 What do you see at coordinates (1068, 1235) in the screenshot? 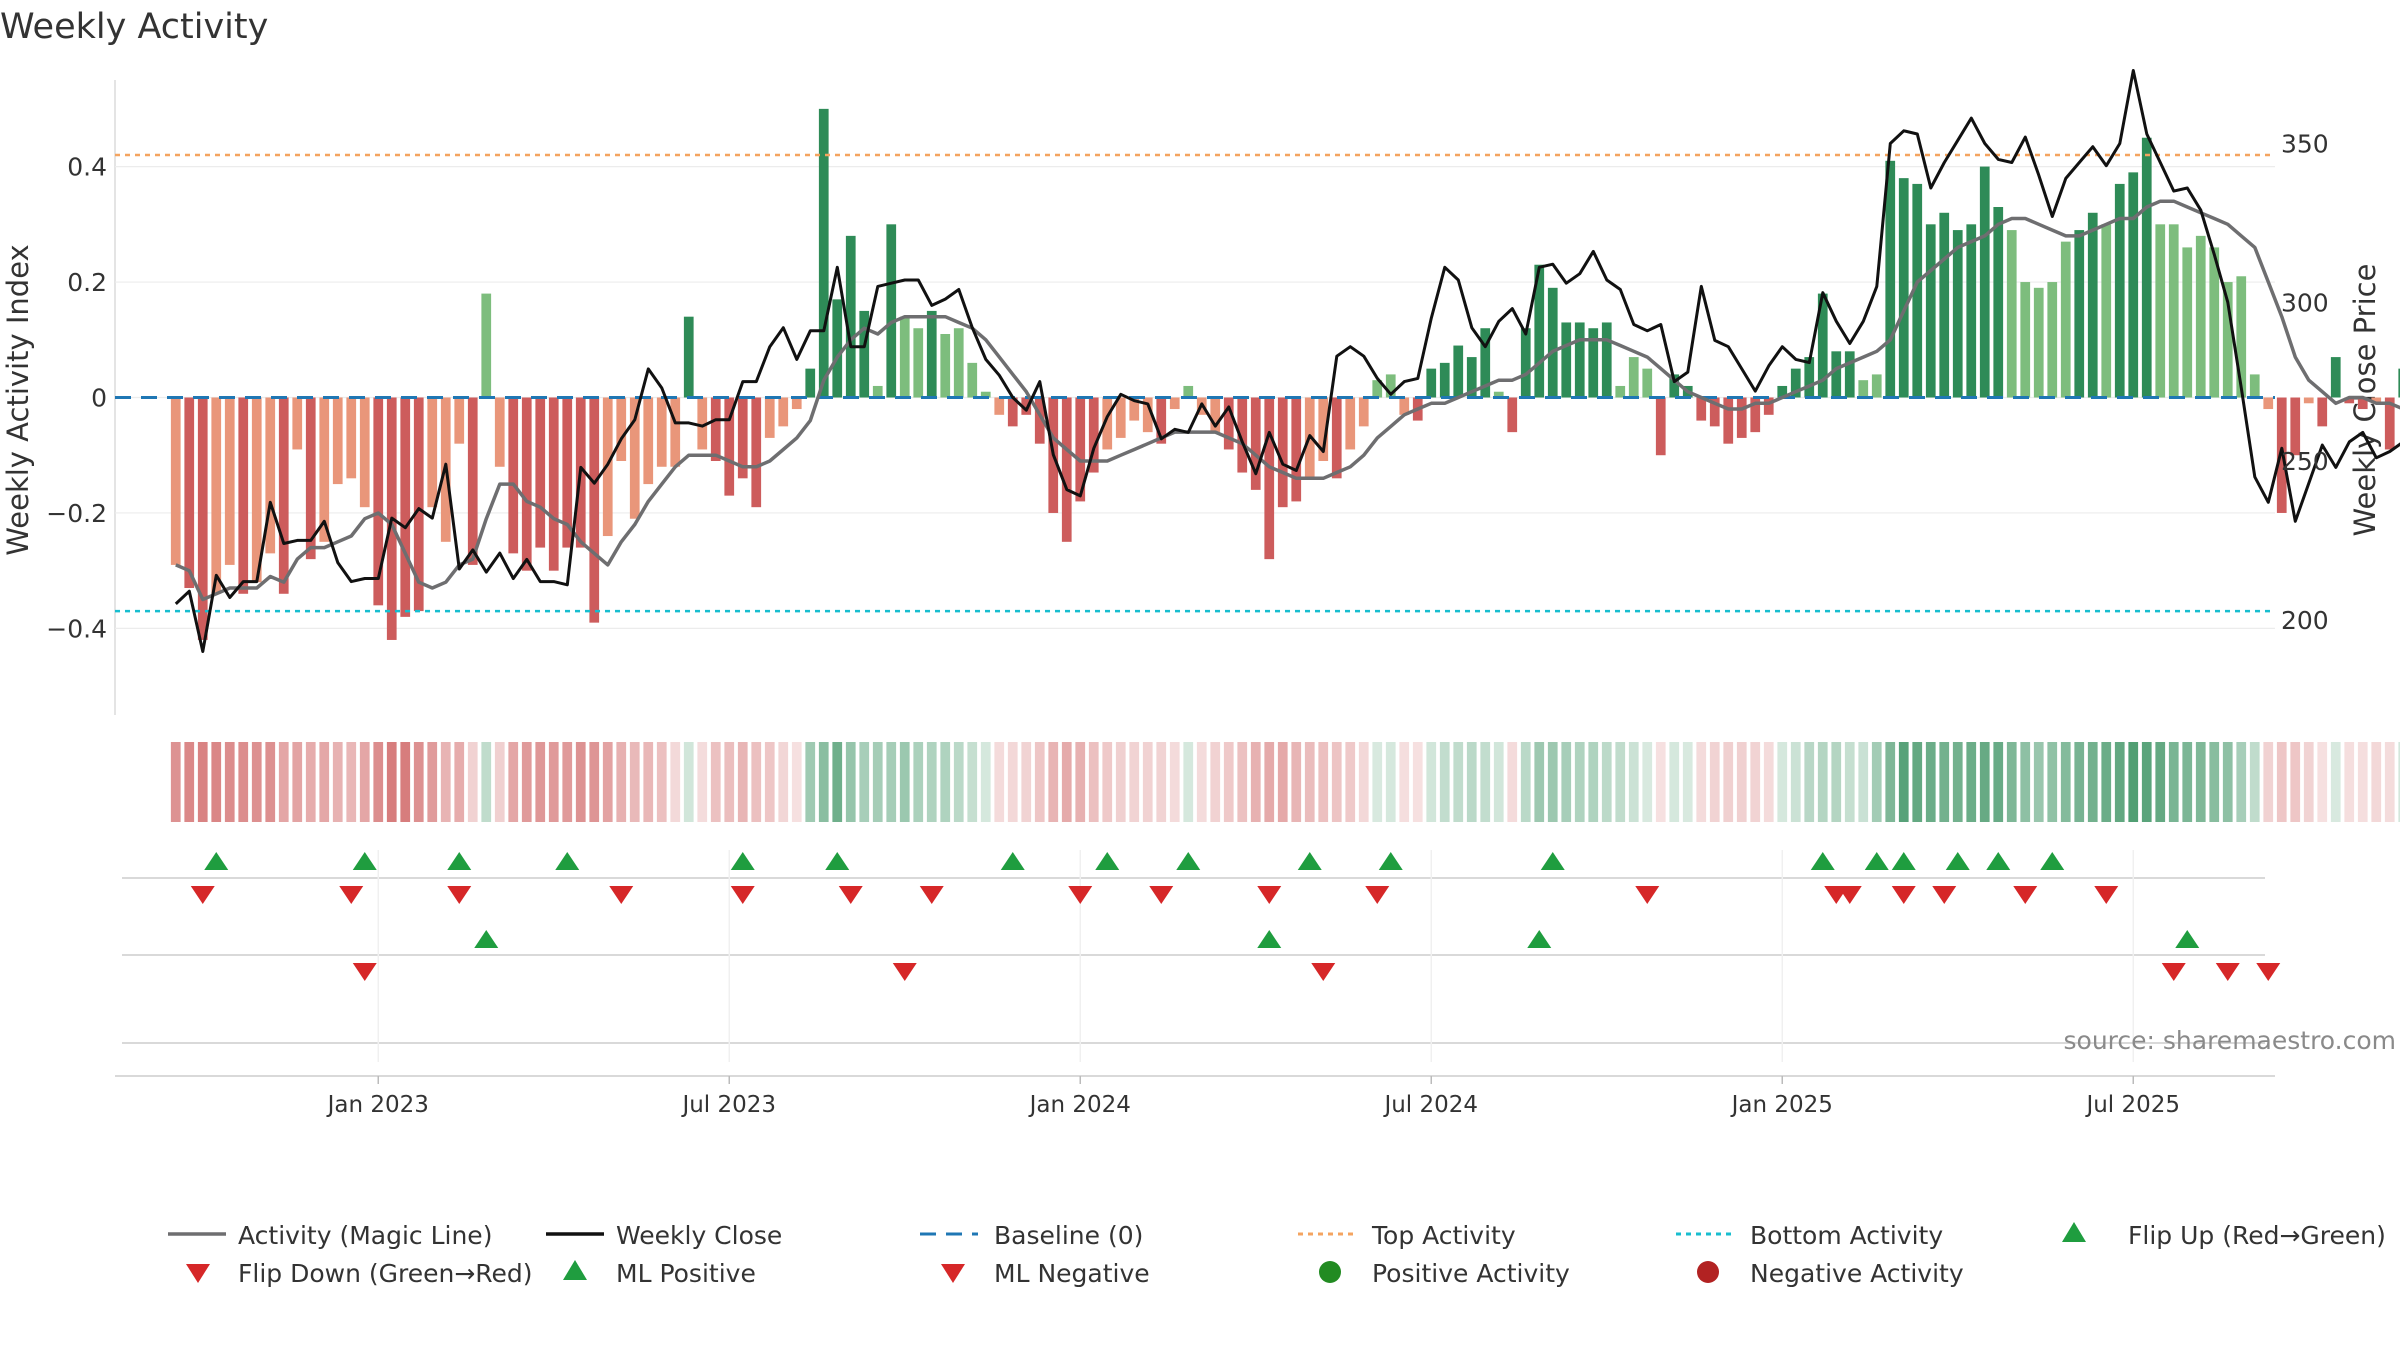
I see `legend-baseline-label: Baseline (0)` at bounding box center [1068, 1235].